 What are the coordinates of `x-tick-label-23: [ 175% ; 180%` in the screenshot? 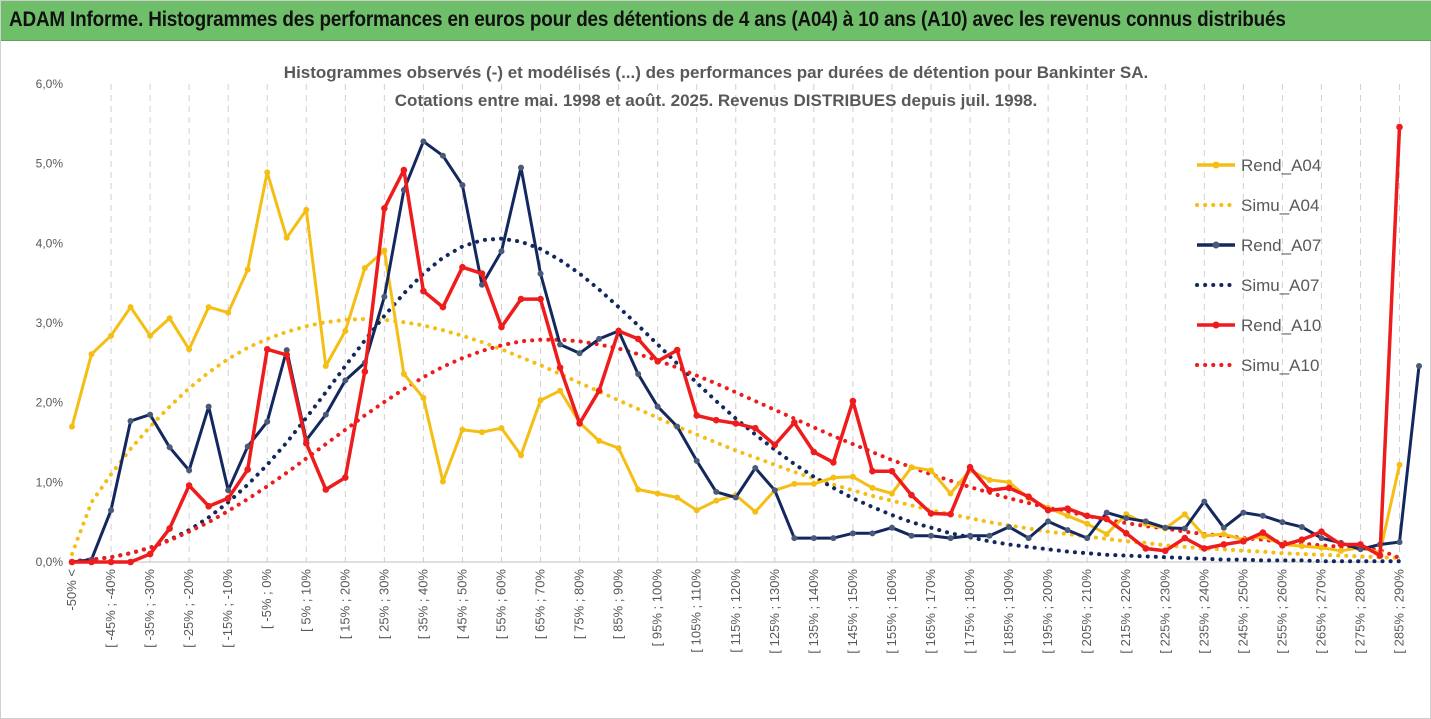 It's located at (969, 611).